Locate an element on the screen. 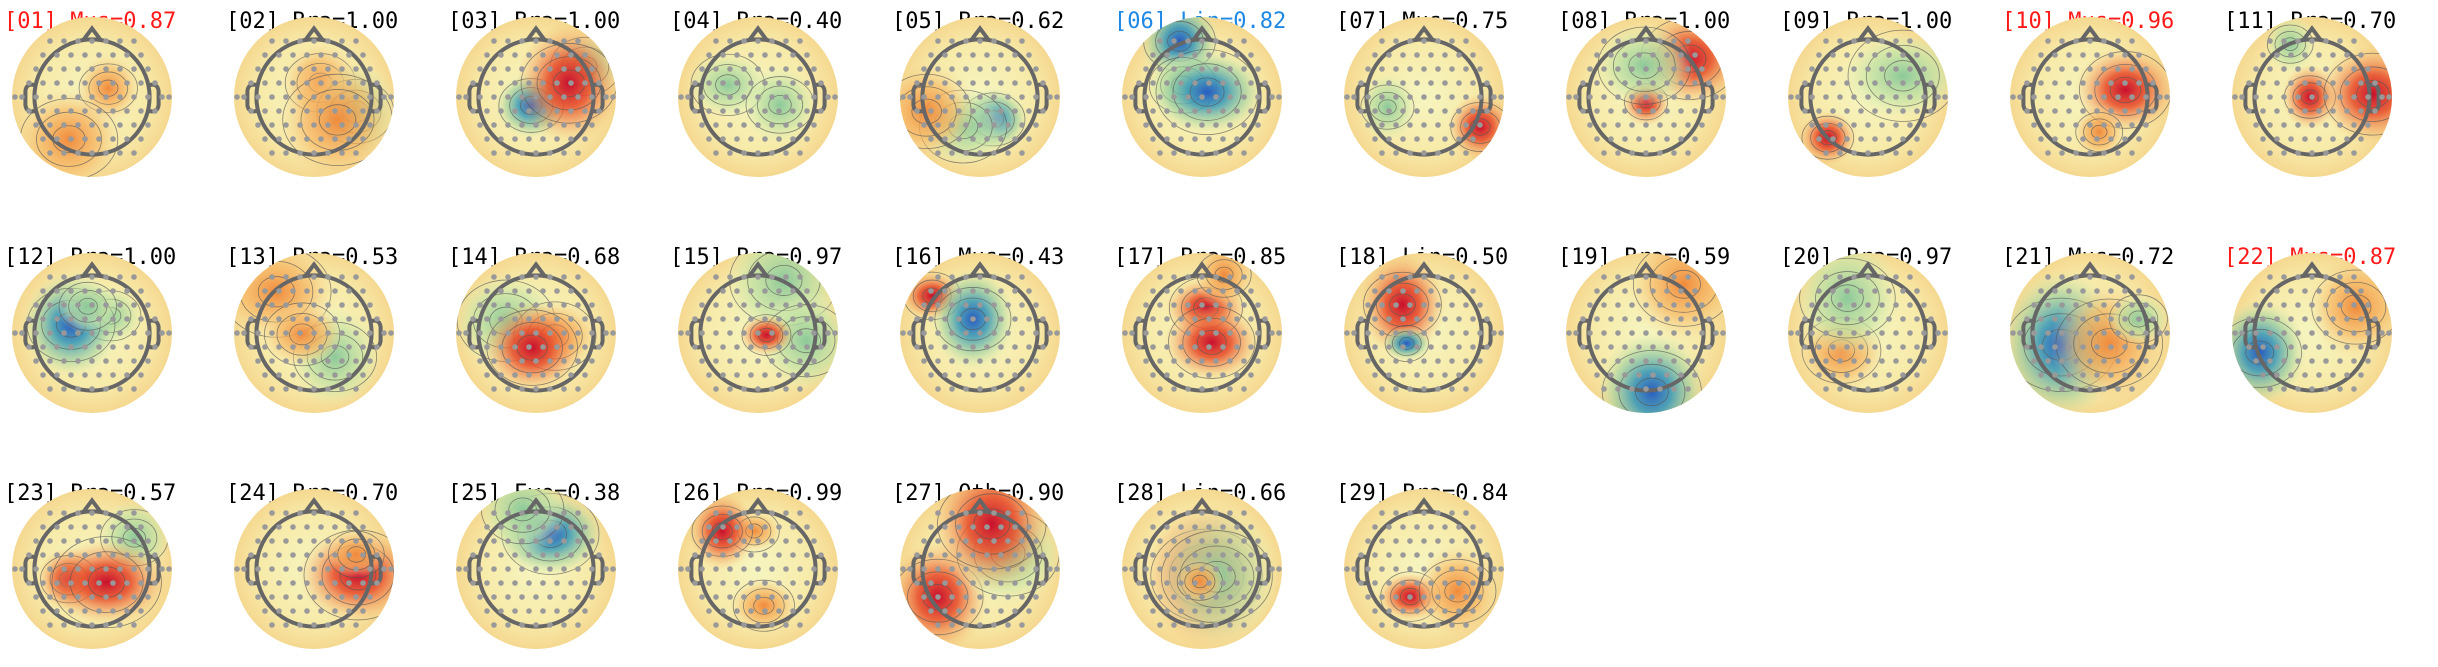  contour-line is located at coordinates (1828, 137).